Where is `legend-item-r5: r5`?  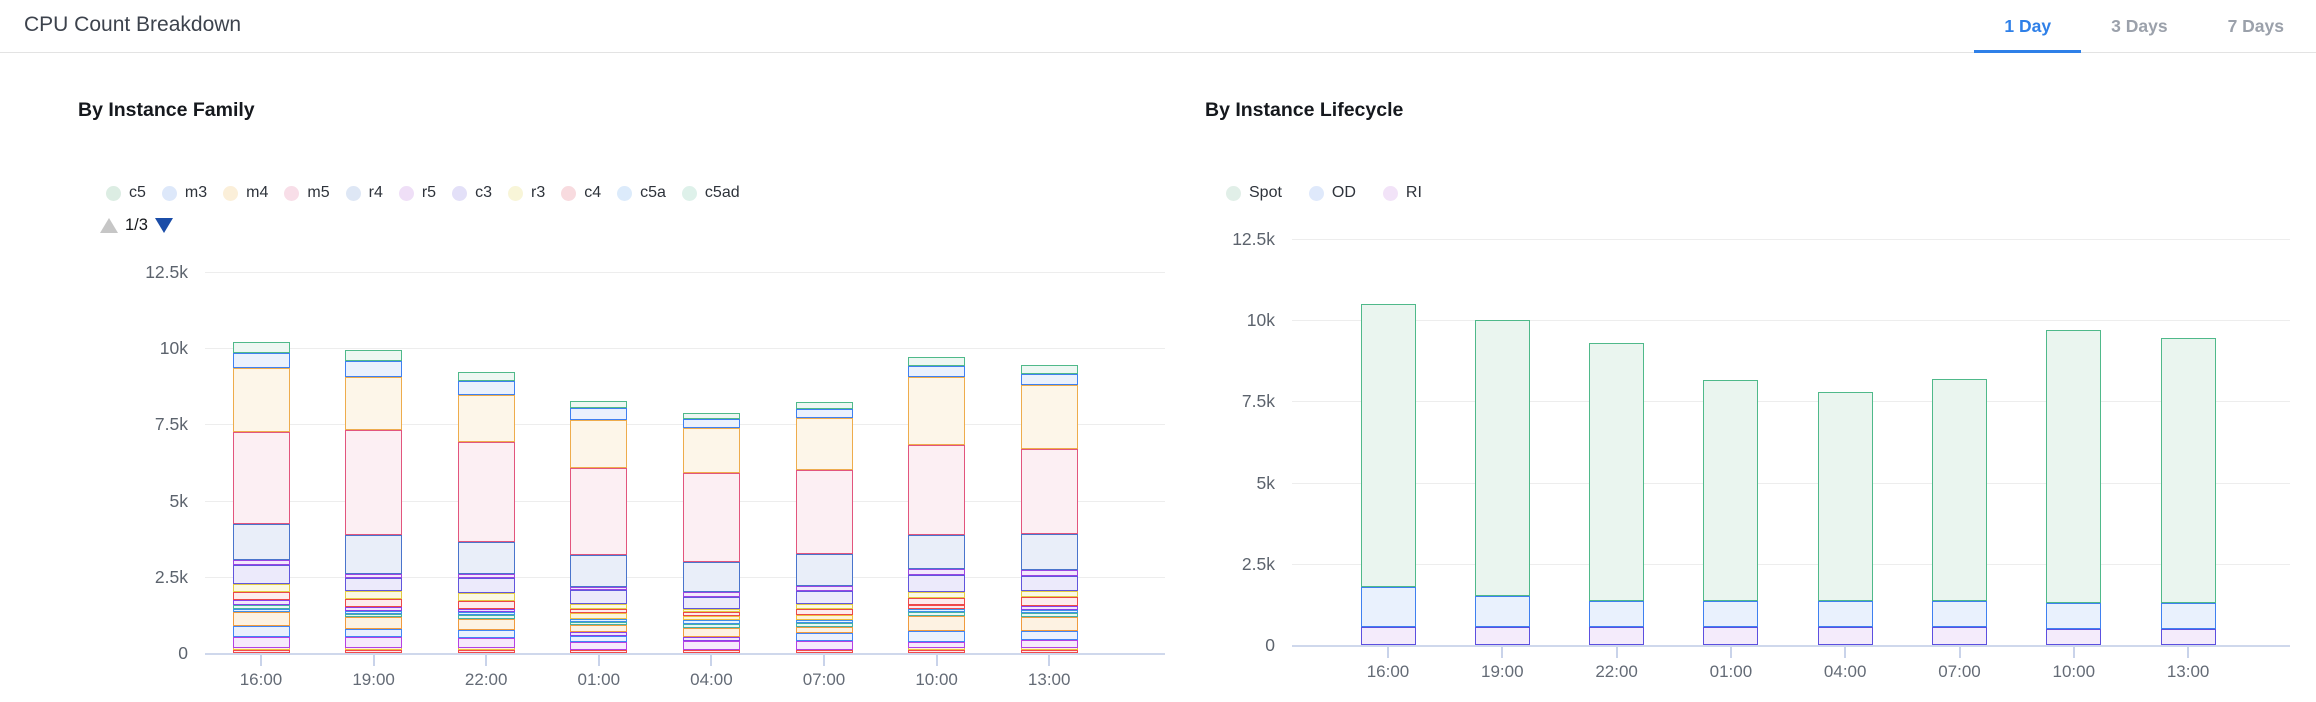
legend-item-r5: r5 is located at coordinates (417, 193).